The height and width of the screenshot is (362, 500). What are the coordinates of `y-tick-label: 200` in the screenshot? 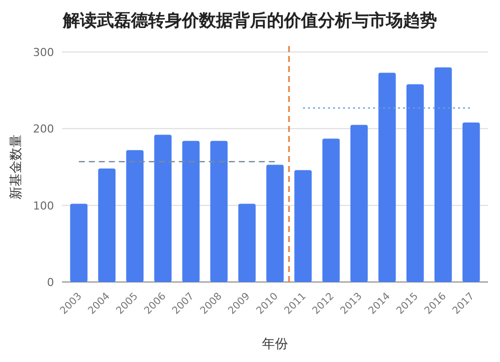 It's located at (43, 129).